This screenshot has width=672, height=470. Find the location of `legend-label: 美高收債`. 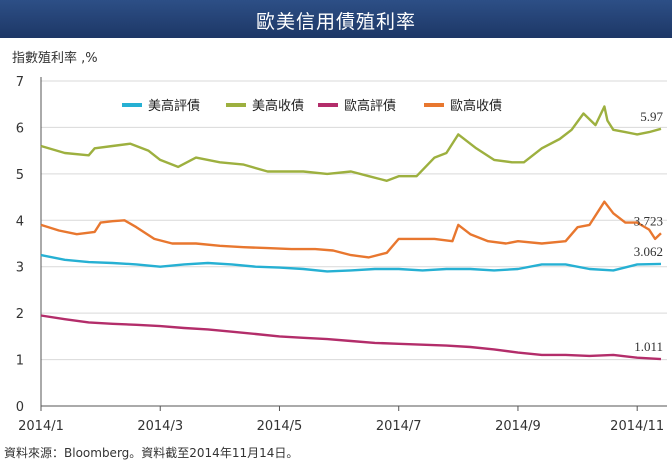

legend-label: 美高收債 is located at coordinates (278, 106).